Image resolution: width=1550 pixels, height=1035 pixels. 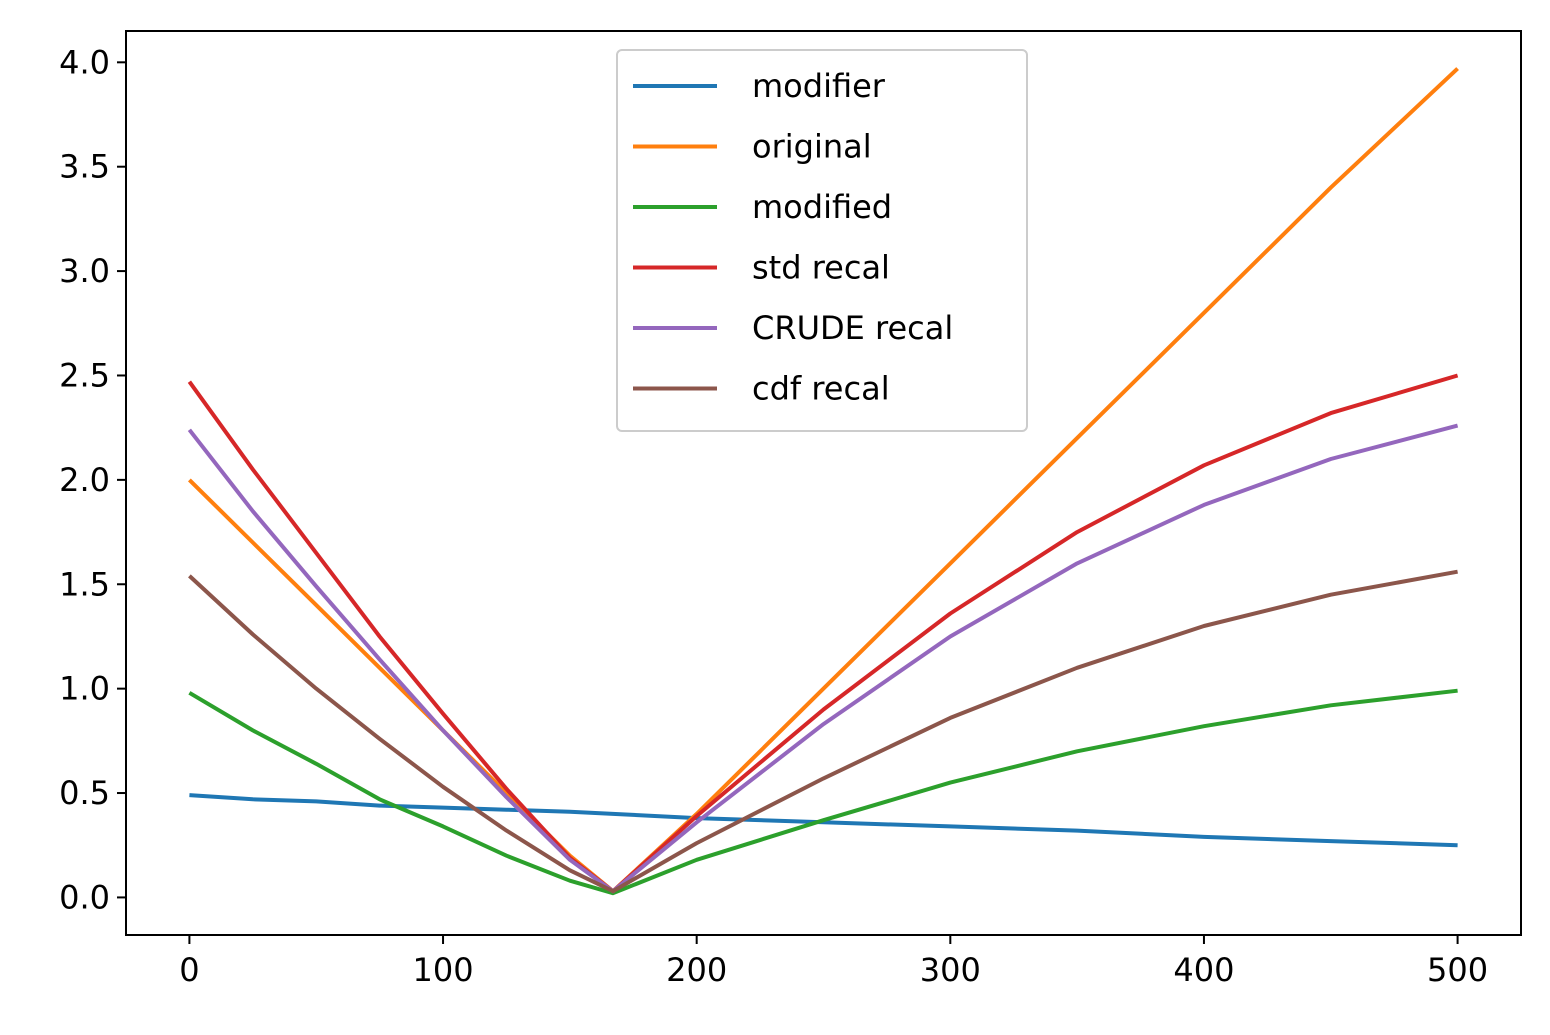 What do you see at coordinates (819, 86) in the screenshot?
I see `legend-label-modifier: modifier` at bounding box center [819, 86].